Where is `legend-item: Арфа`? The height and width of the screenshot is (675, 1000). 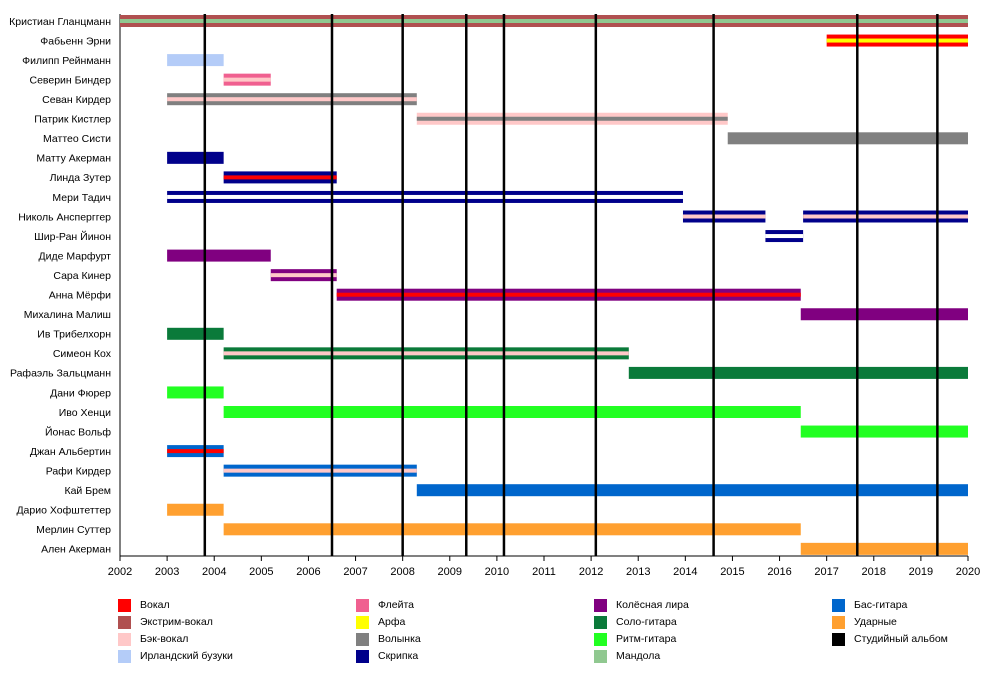 legend-item: Арфа is located at coordinates (380, 622).